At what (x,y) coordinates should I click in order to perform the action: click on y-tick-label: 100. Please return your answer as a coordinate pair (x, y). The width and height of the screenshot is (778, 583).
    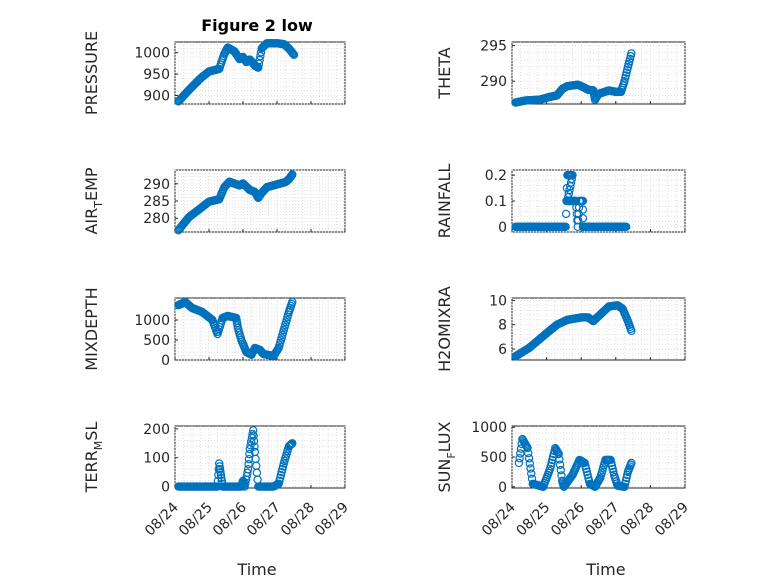
    Looking at the image, I should click on (156, 459).